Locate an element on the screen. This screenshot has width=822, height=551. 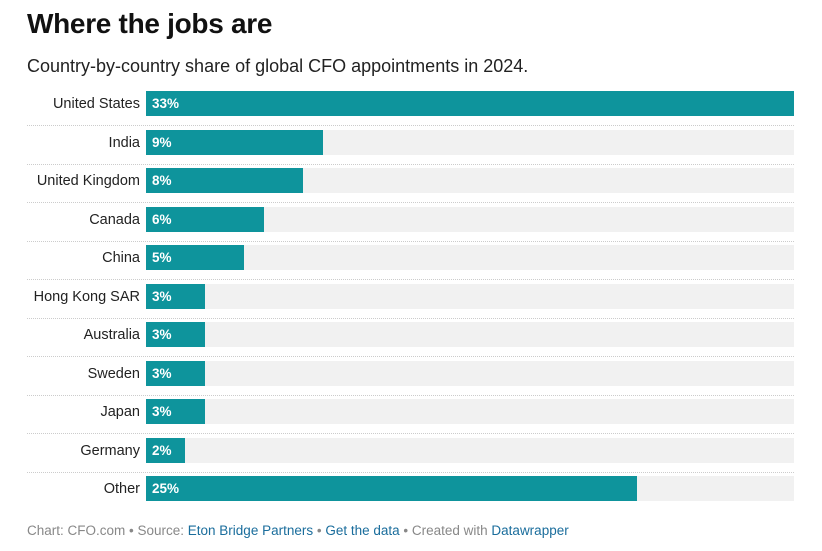
category-label: China is located at coordinates (121, 258).